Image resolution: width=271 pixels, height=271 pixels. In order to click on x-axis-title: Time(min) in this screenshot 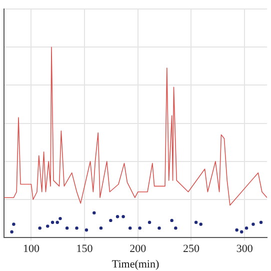, I will do `click(136, 264)`.